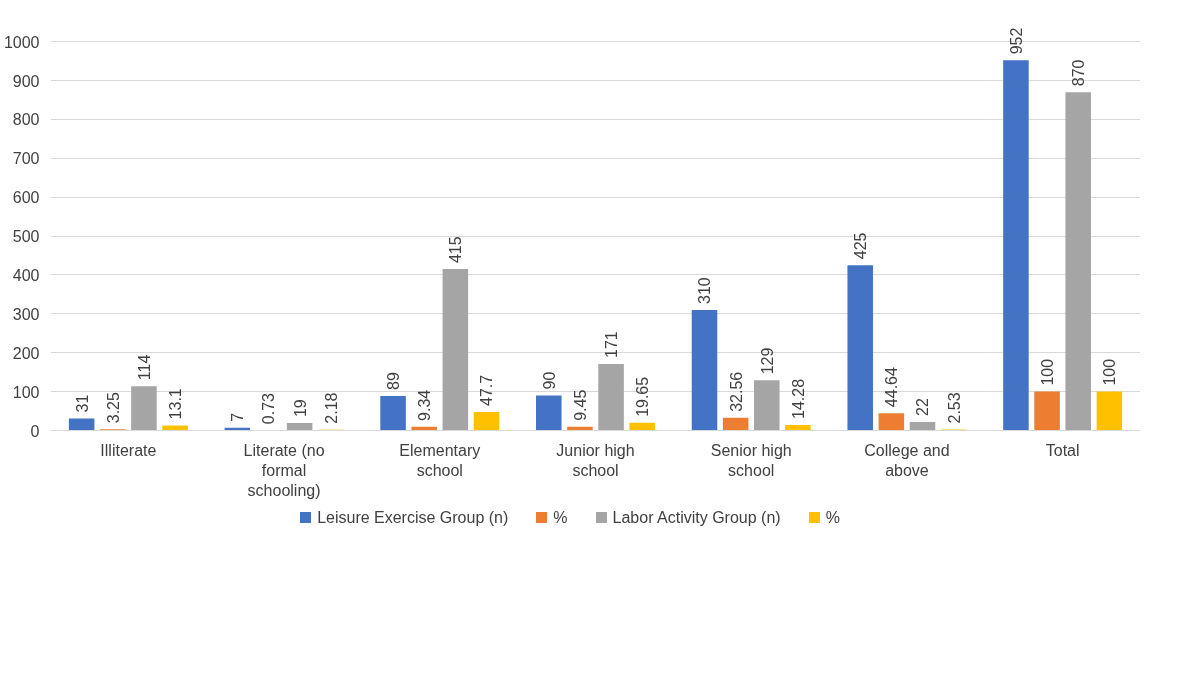 This screenshot has height=695, width=1200. I want to click on y-tick-label: 0, so click(35, 431).